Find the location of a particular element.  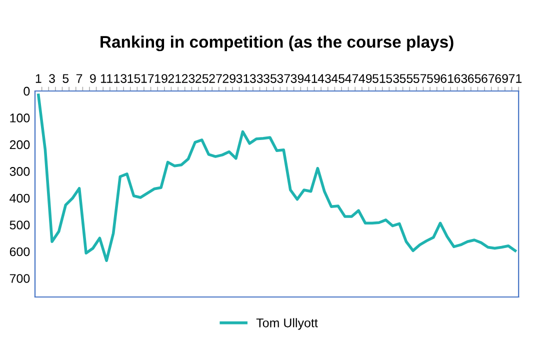

x-tick-label: 65 is located at coordinates (474, 78).